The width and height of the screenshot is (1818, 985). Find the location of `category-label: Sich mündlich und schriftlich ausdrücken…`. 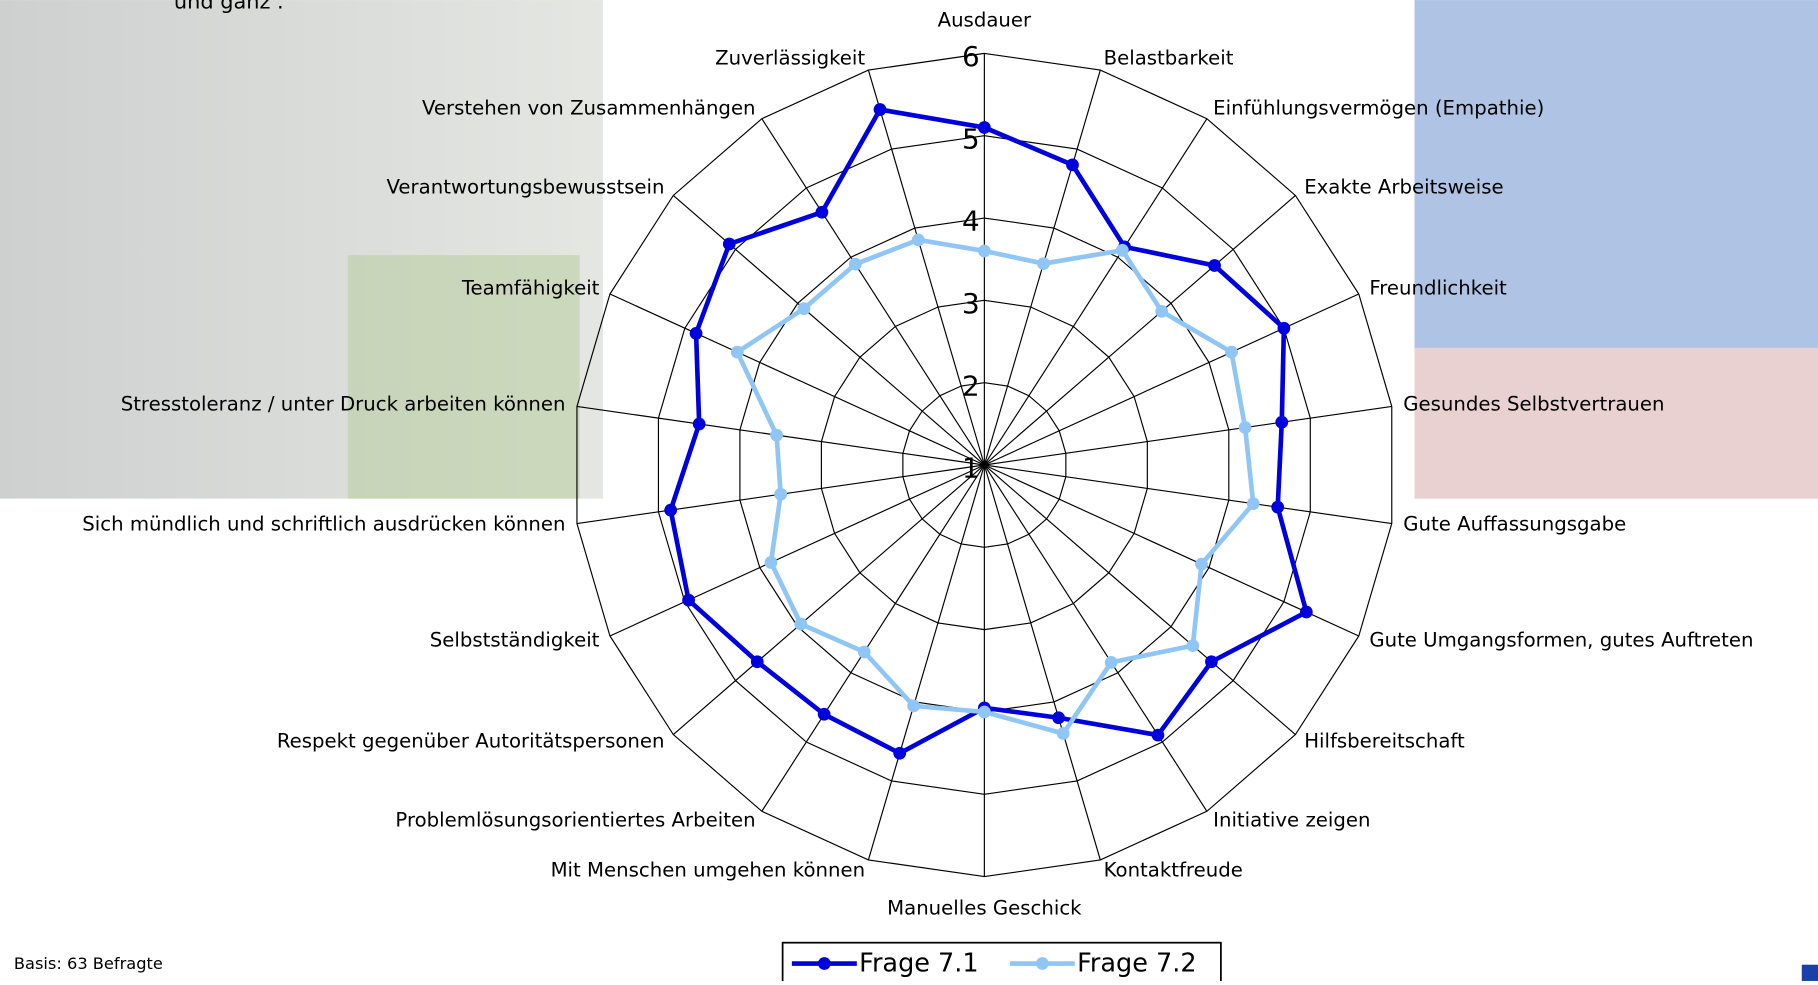

category-label: Sich mündlich und schriftlich ausdrücken… is located at coordinates (323, 524).